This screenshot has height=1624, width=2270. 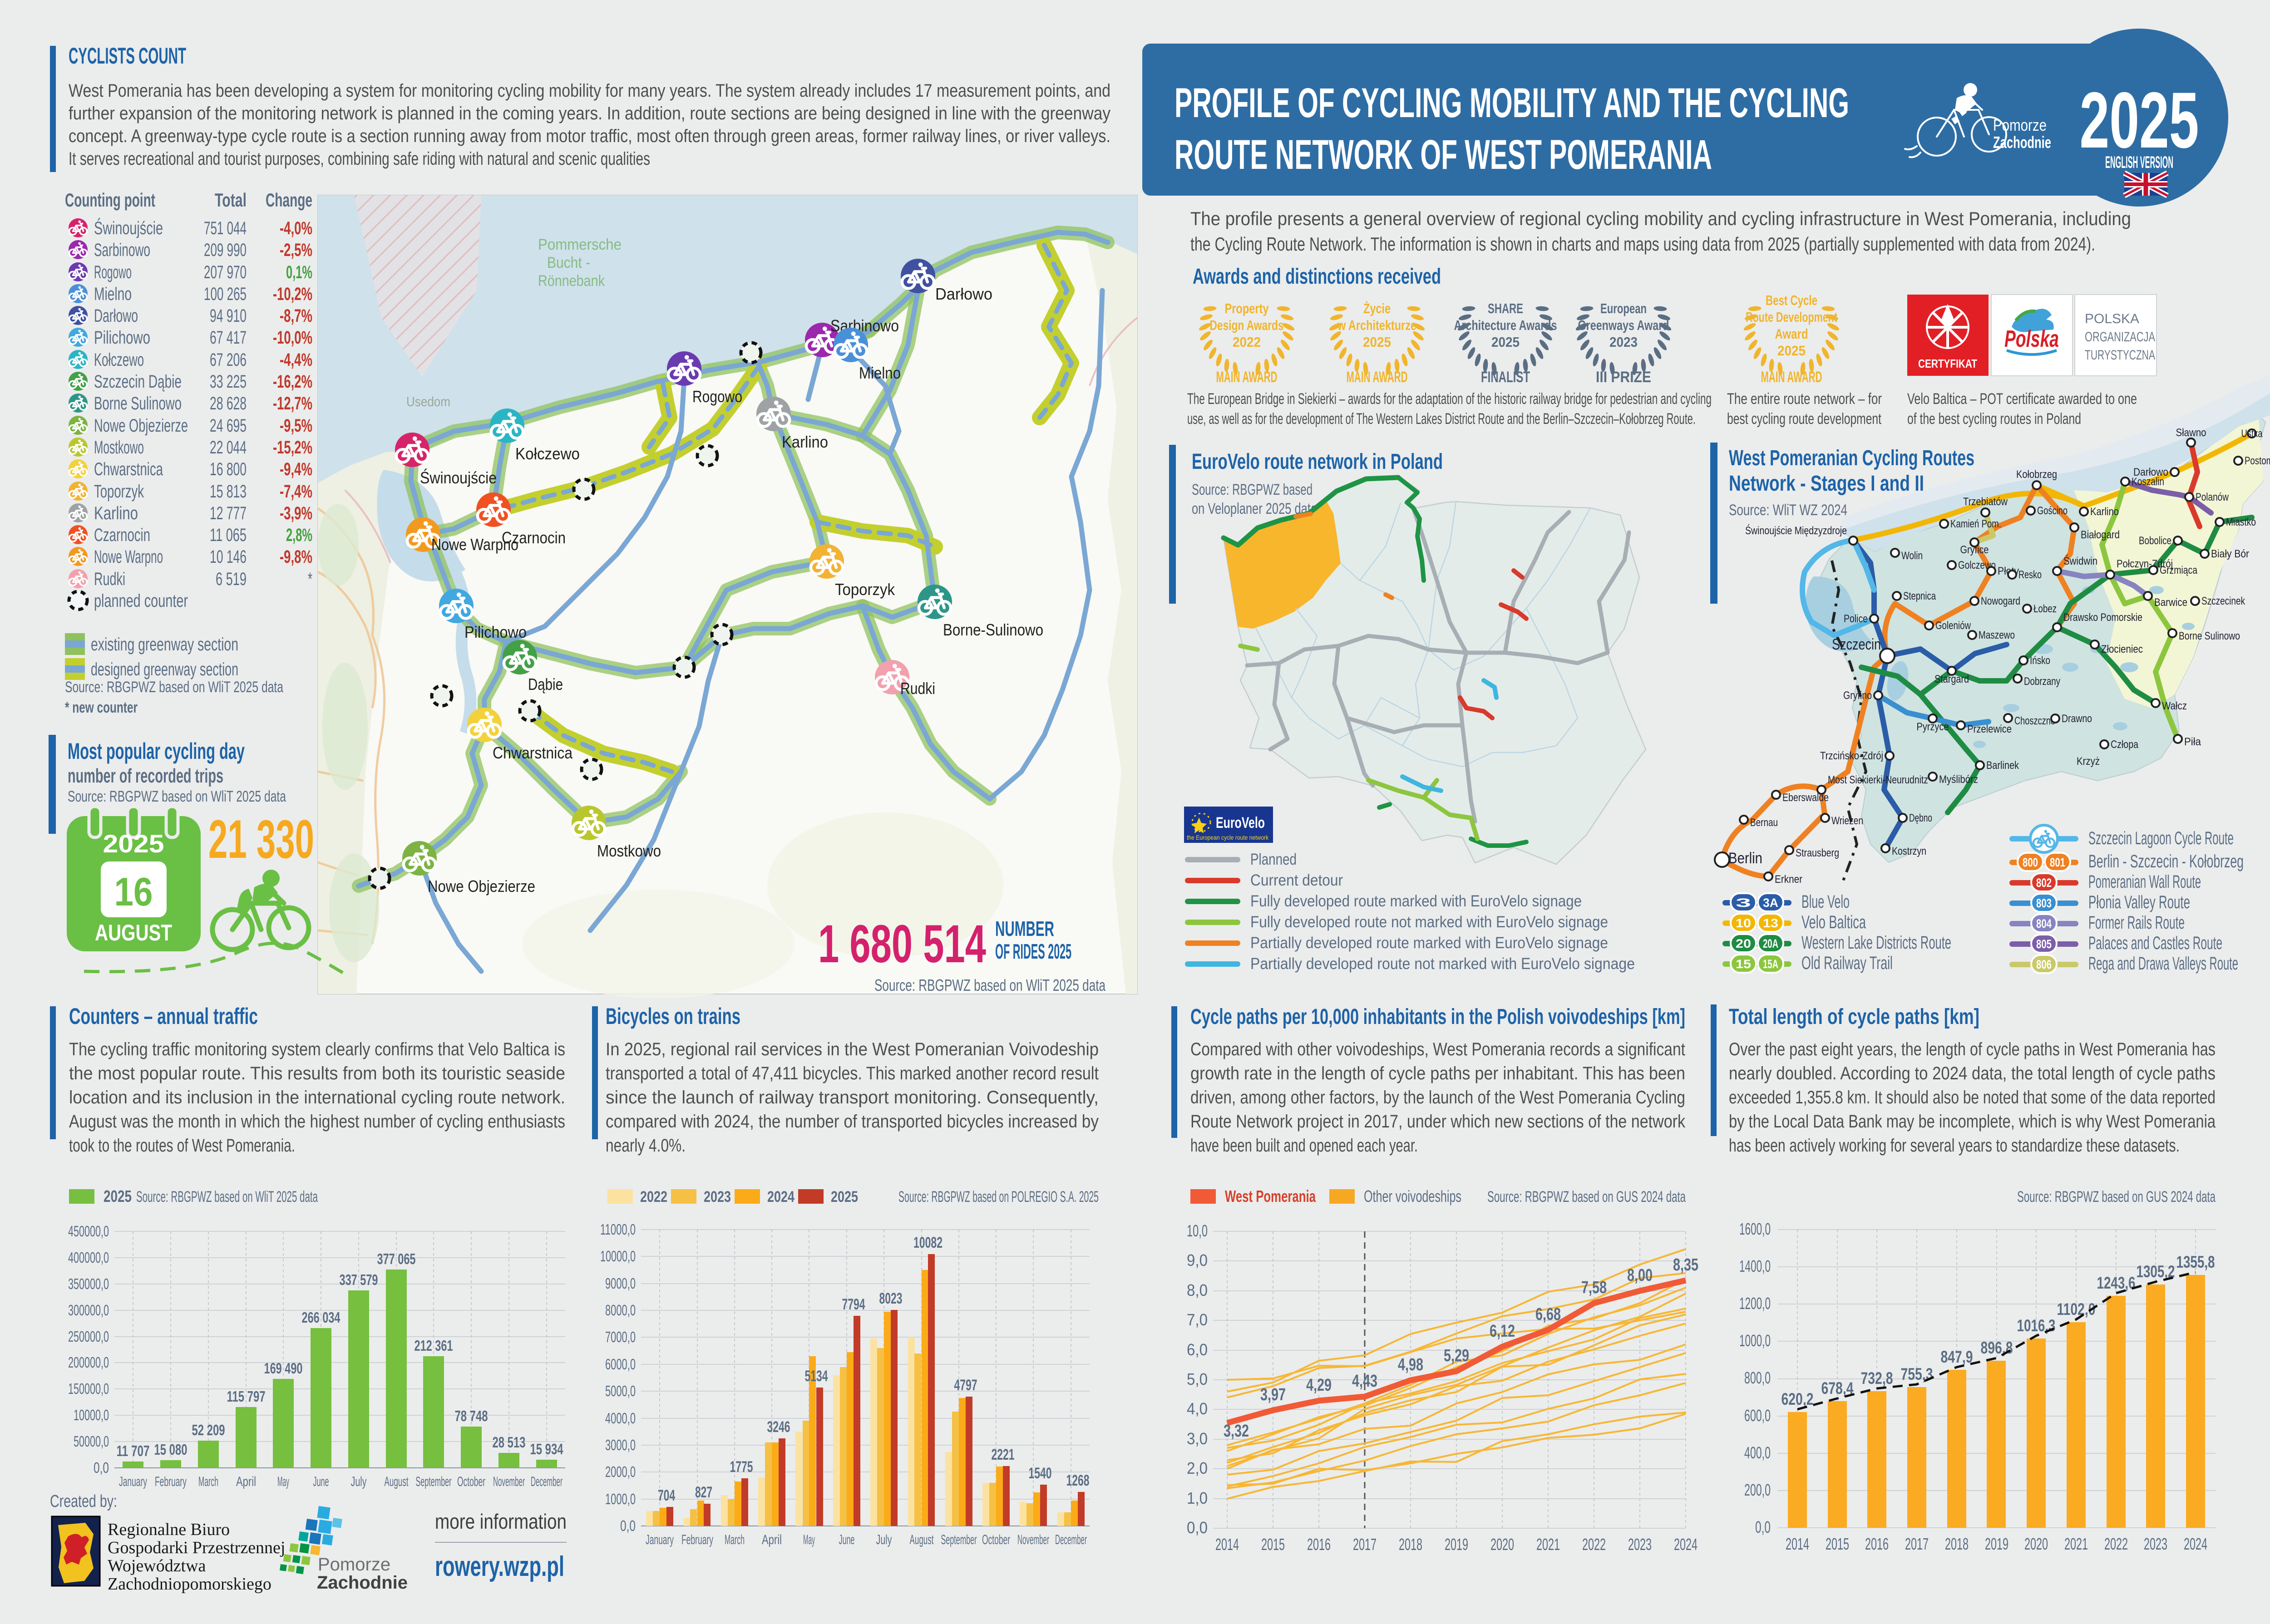 What do you see at coordinates (283, 1368) in the screenshot?
I see `svg-text: 169 490` at bounding box center [283, 1368].